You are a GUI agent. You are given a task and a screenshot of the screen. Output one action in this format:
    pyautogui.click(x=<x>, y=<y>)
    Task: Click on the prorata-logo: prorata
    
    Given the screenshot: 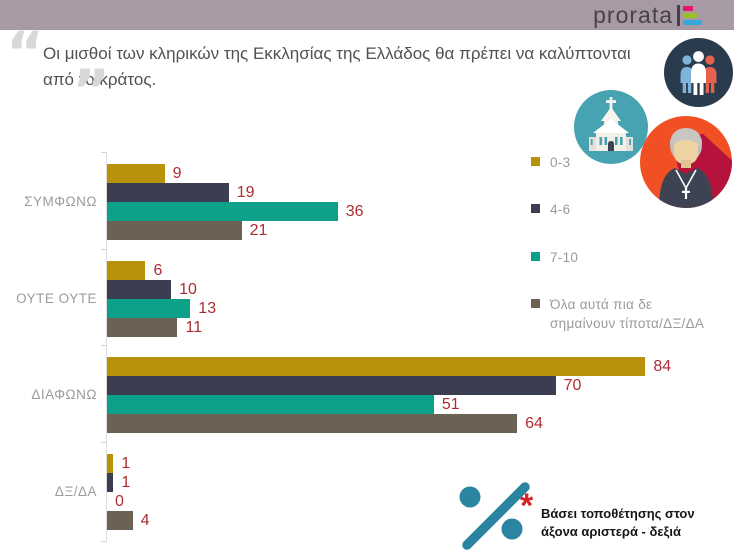 What is the action you would take?
    pyautogui.click(x=647, y=15)
    